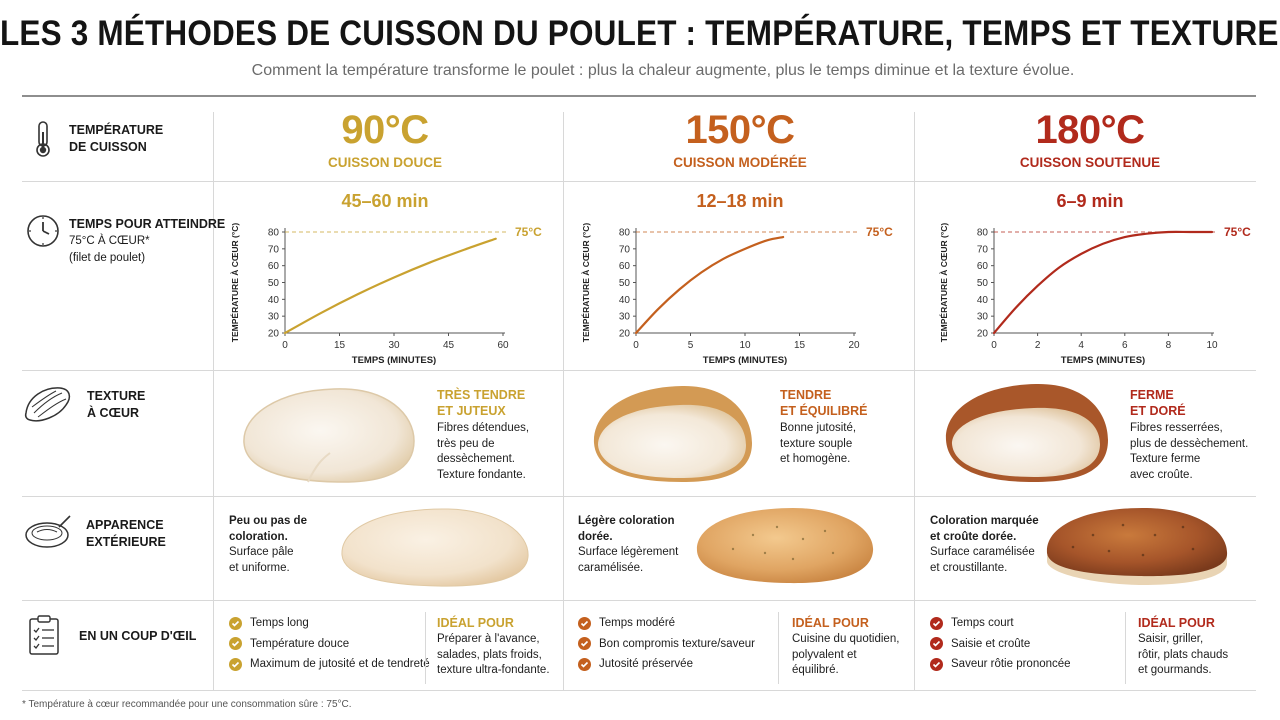  What do you see at coordinates (47, 404) in the screenshot?
I see `chicken-breast-icon` at bounding box center [47, 404].